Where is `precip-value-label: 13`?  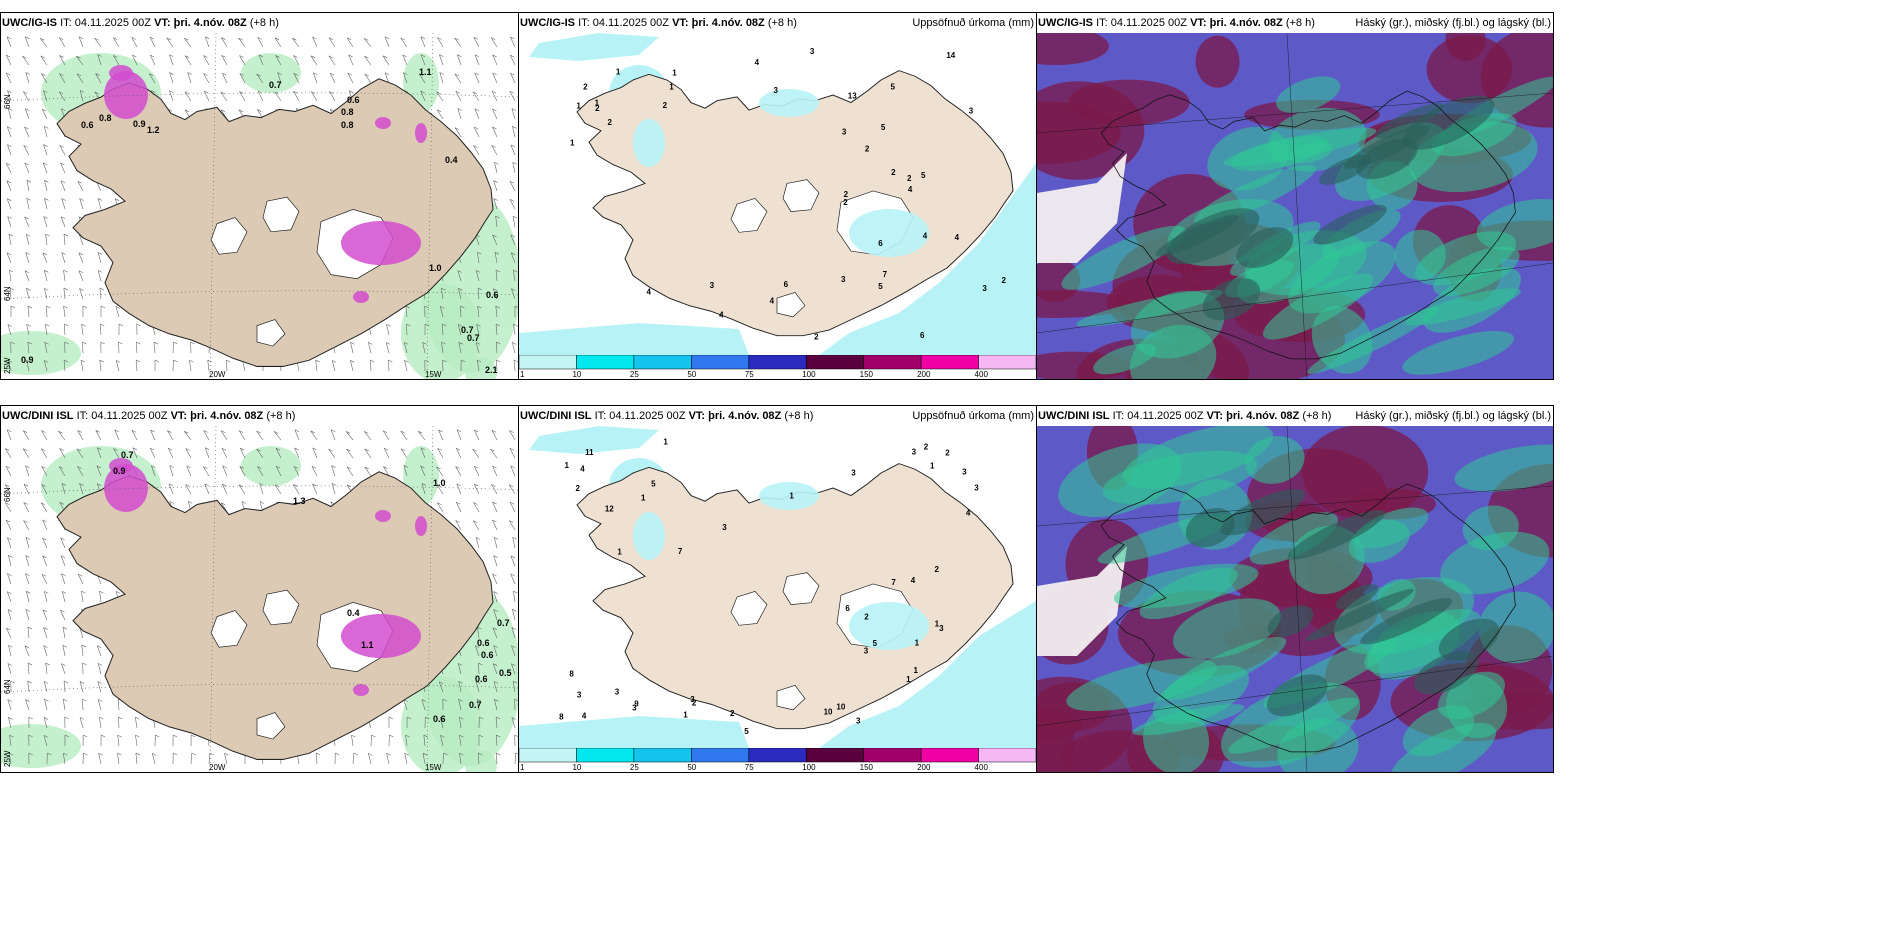 precip-value-label: 13 is located at coordinates (852, 96).